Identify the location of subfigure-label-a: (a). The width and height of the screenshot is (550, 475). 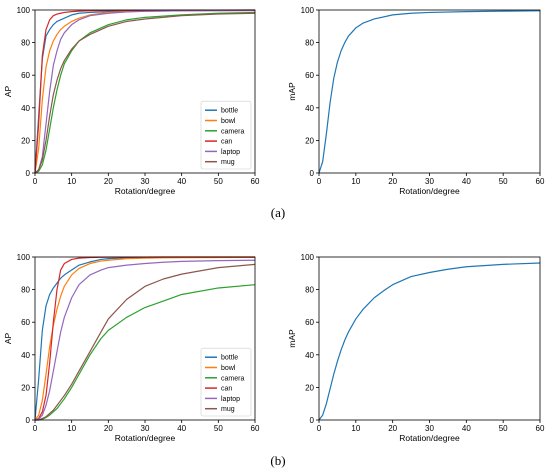
(278, 212).